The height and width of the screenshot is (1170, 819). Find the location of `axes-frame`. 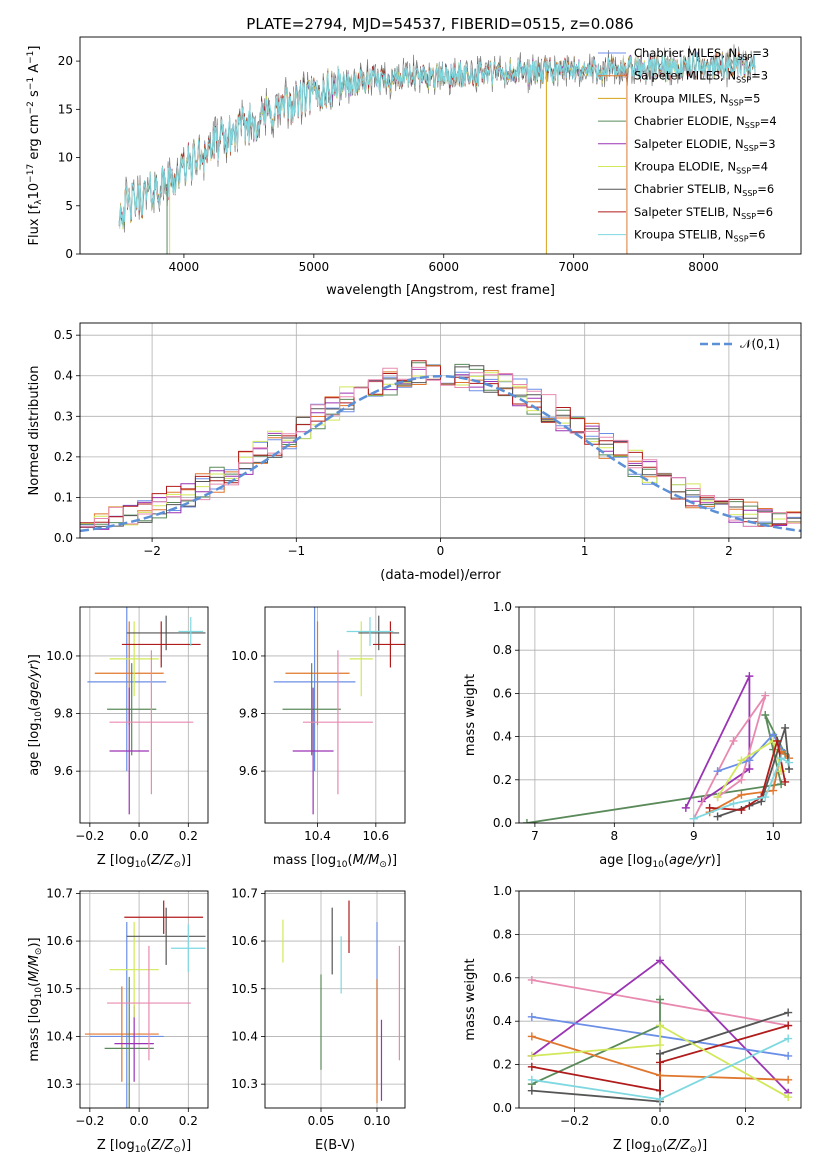

axes-frame is located at coordinates (335, 999).